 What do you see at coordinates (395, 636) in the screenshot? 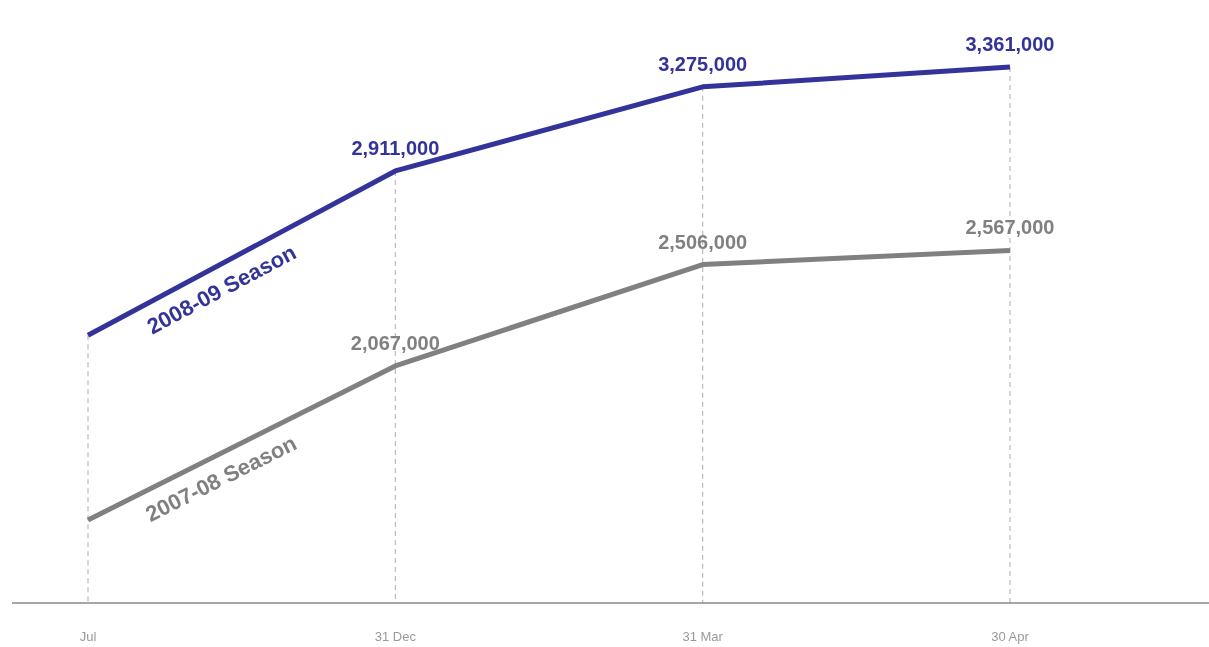
I see `x-tick-label: 31 Dec` at bounding box center [395, 636].